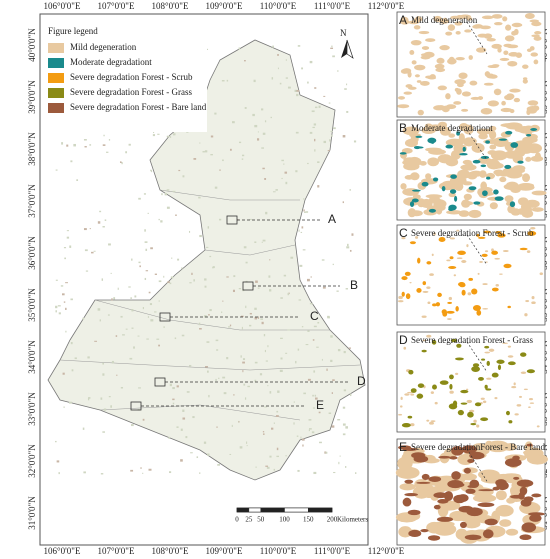 Image resolution: width=550 pixels, height=559 pixels. Describe the element at coordinates (478, 447) in the screenshot. I see `panel-caption: Severe degradationForest - Bare land` at that location.